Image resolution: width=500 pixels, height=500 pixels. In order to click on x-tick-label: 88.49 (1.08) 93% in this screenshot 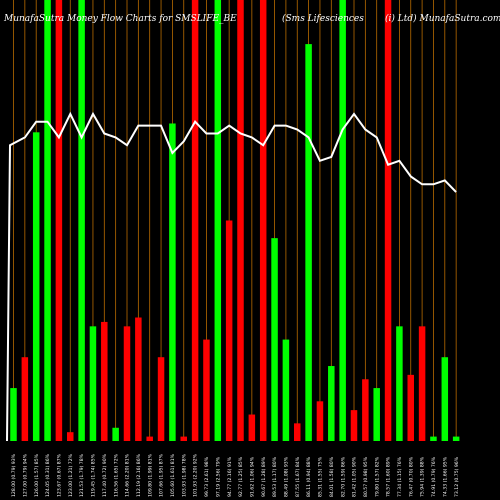, I will do `click(287, 476)`.